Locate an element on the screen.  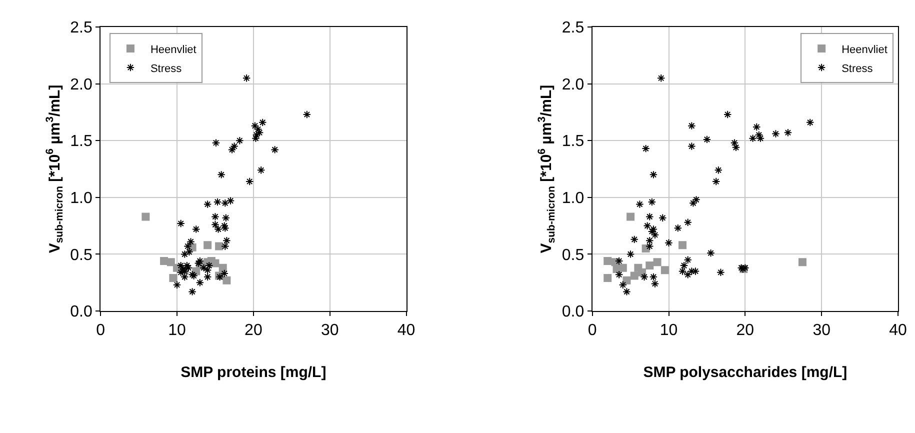
x-axis-title: SMP polysaccharides [mg/L] is located at coordinates (745, 373).